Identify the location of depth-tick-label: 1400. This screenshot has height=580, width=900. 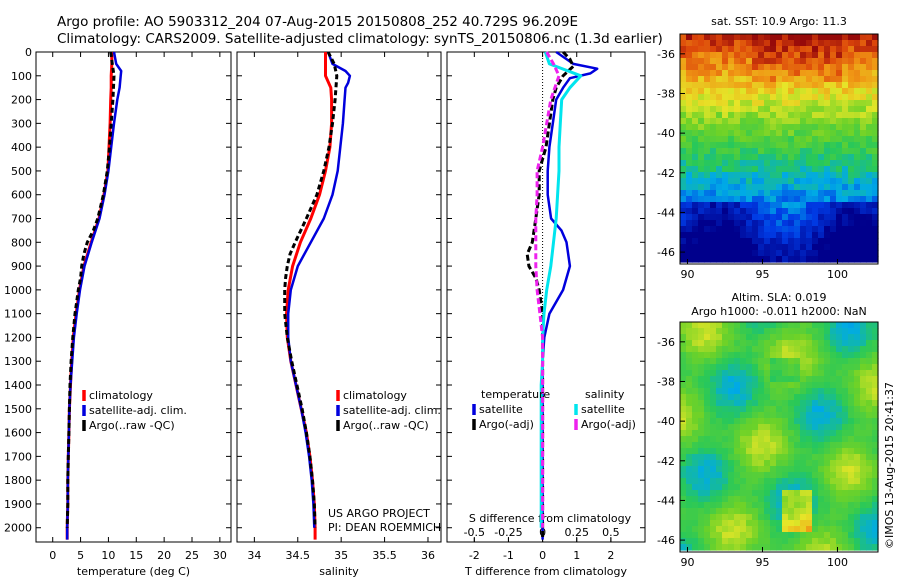
(18, 385).